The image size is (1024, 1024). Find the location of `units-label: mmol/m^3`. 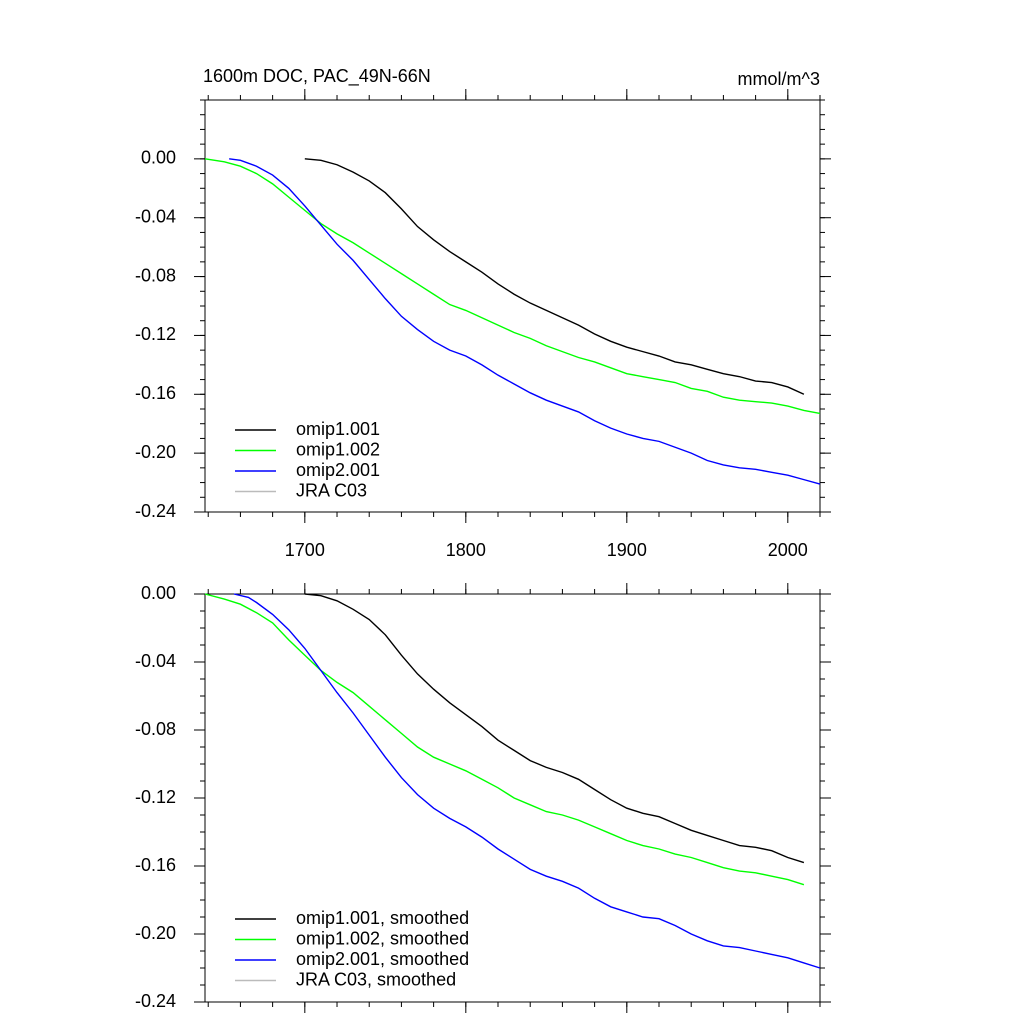

units-label: mmol/m^3 is located at coordinates (779, 79).